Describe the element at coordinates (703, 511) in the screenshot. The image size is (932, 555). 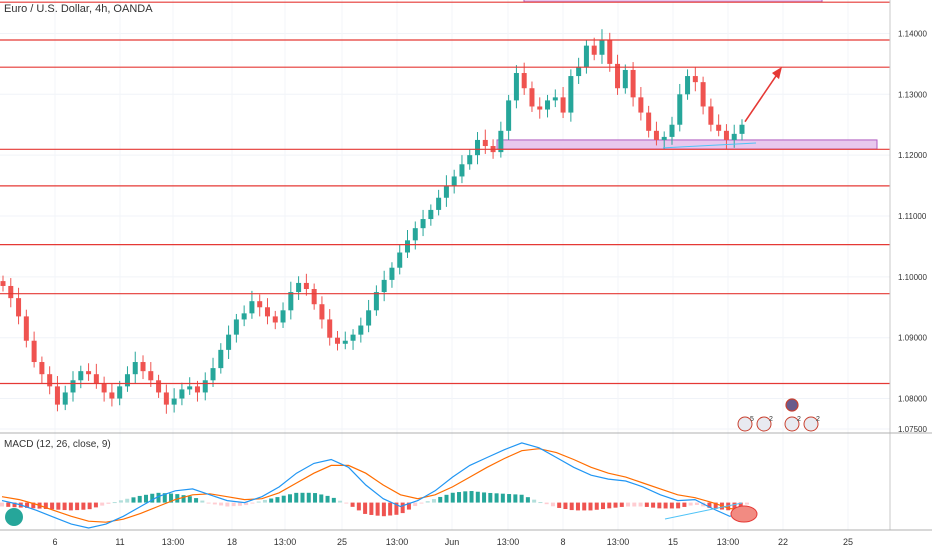
I see `macd-divergence-line` at that location.